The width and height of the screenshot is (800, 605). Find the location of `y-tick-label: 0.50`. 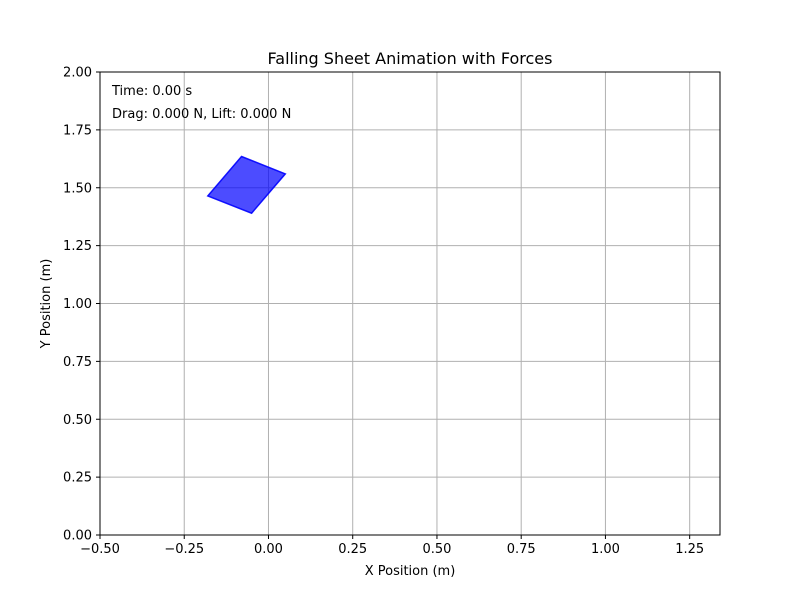

y-tick-label: 0.50 is located at coordinates (77, 420).